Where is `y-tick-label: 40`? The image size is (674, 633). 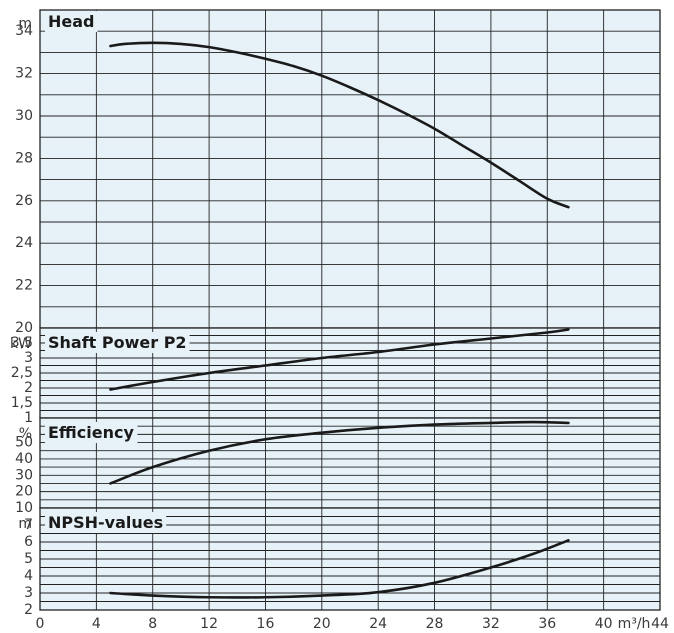
y-tick-label: 40 is located at coordinates (24, 459).